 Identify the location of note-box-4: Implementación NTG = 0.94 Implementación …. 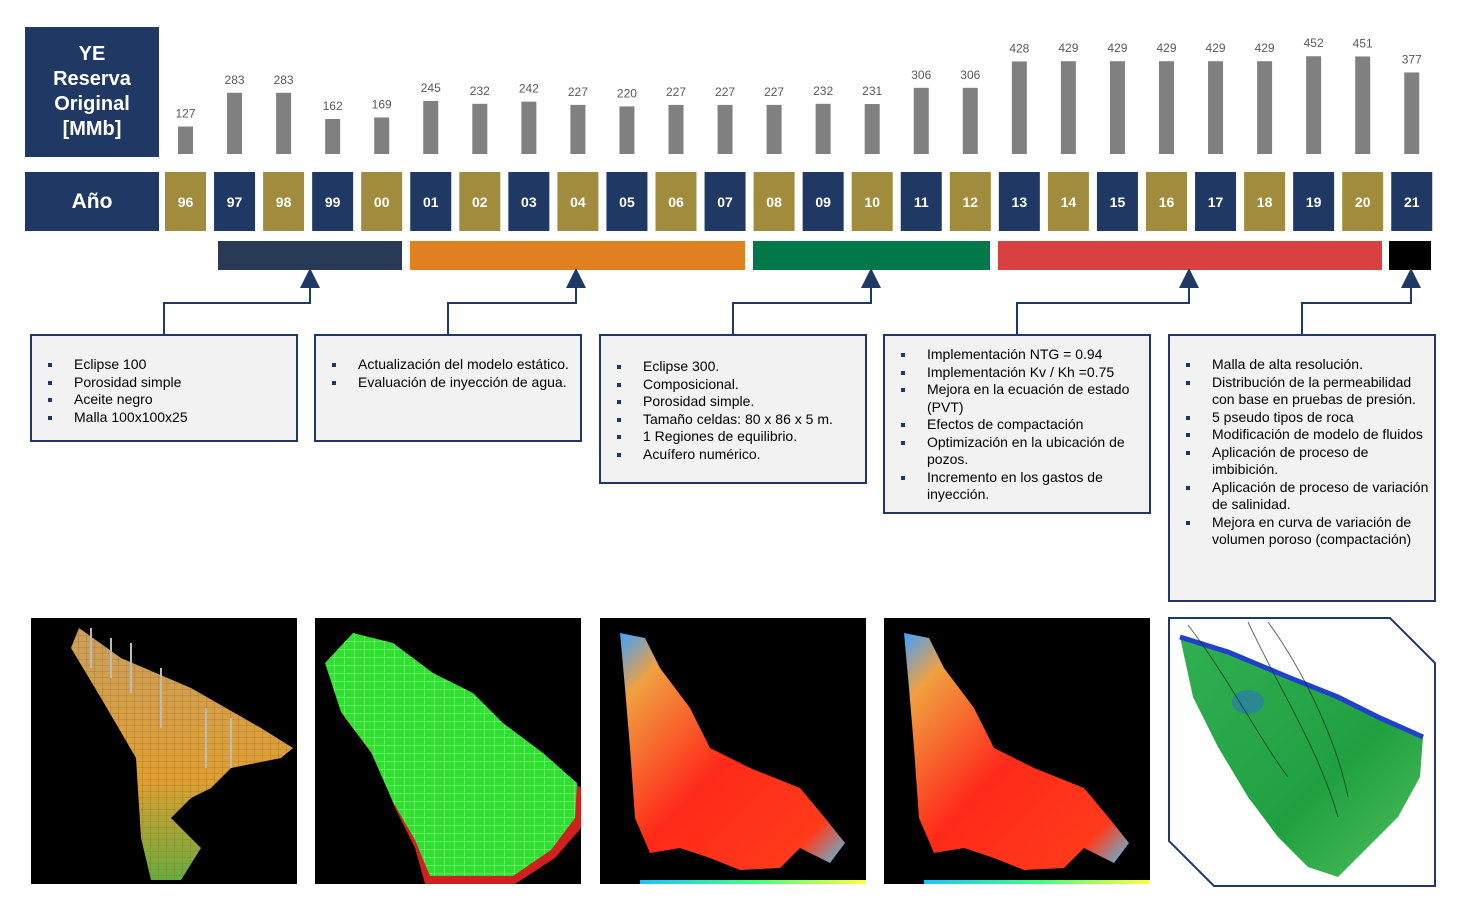
(1017, 424).